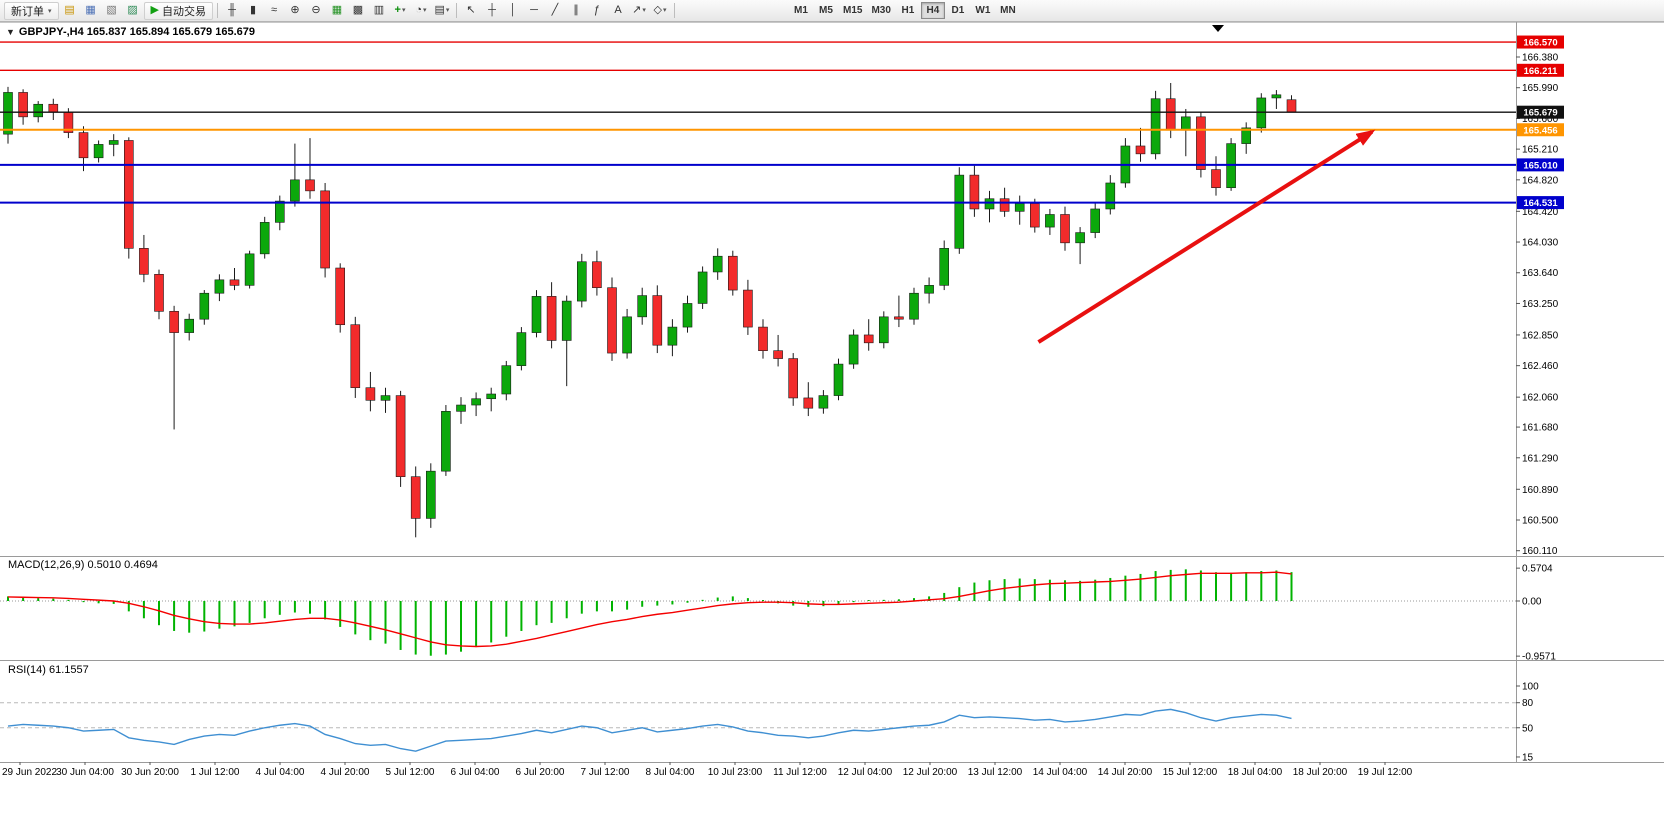 The image size is (1664, 832). What do you see at coordinates (1528, 757) in the screenshot?
I see `svg-text: 15` at bounding box center [1528, 757].